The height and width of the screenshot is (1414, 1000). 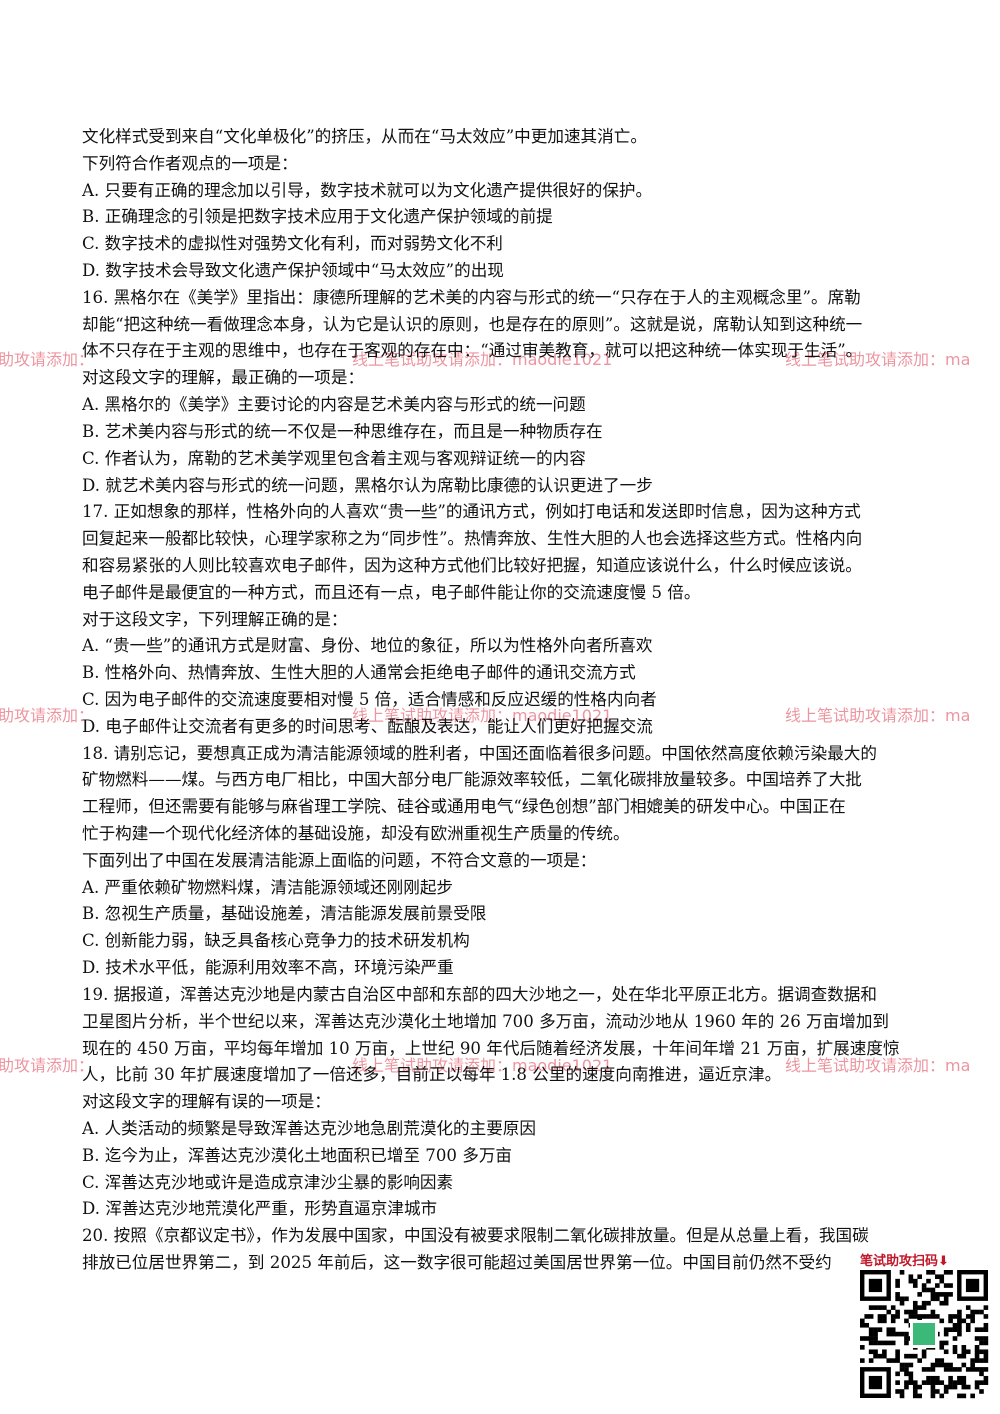 I want to click on watermark: 线上笔试助攻请添加：ma, so click(x=878, y=715).